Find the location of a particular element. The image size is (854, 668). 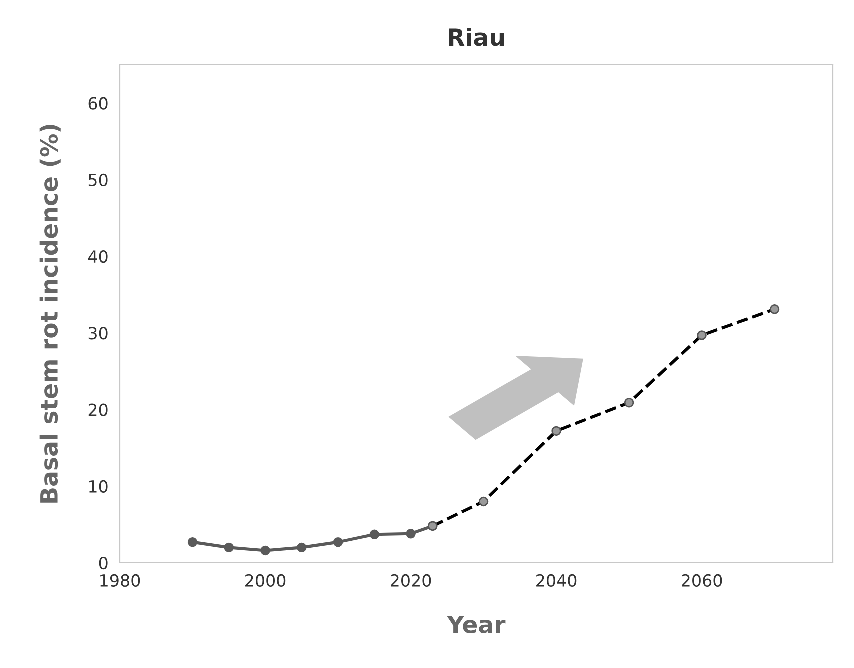

y-tick-label: 0 is located at coordinates (103, 563).